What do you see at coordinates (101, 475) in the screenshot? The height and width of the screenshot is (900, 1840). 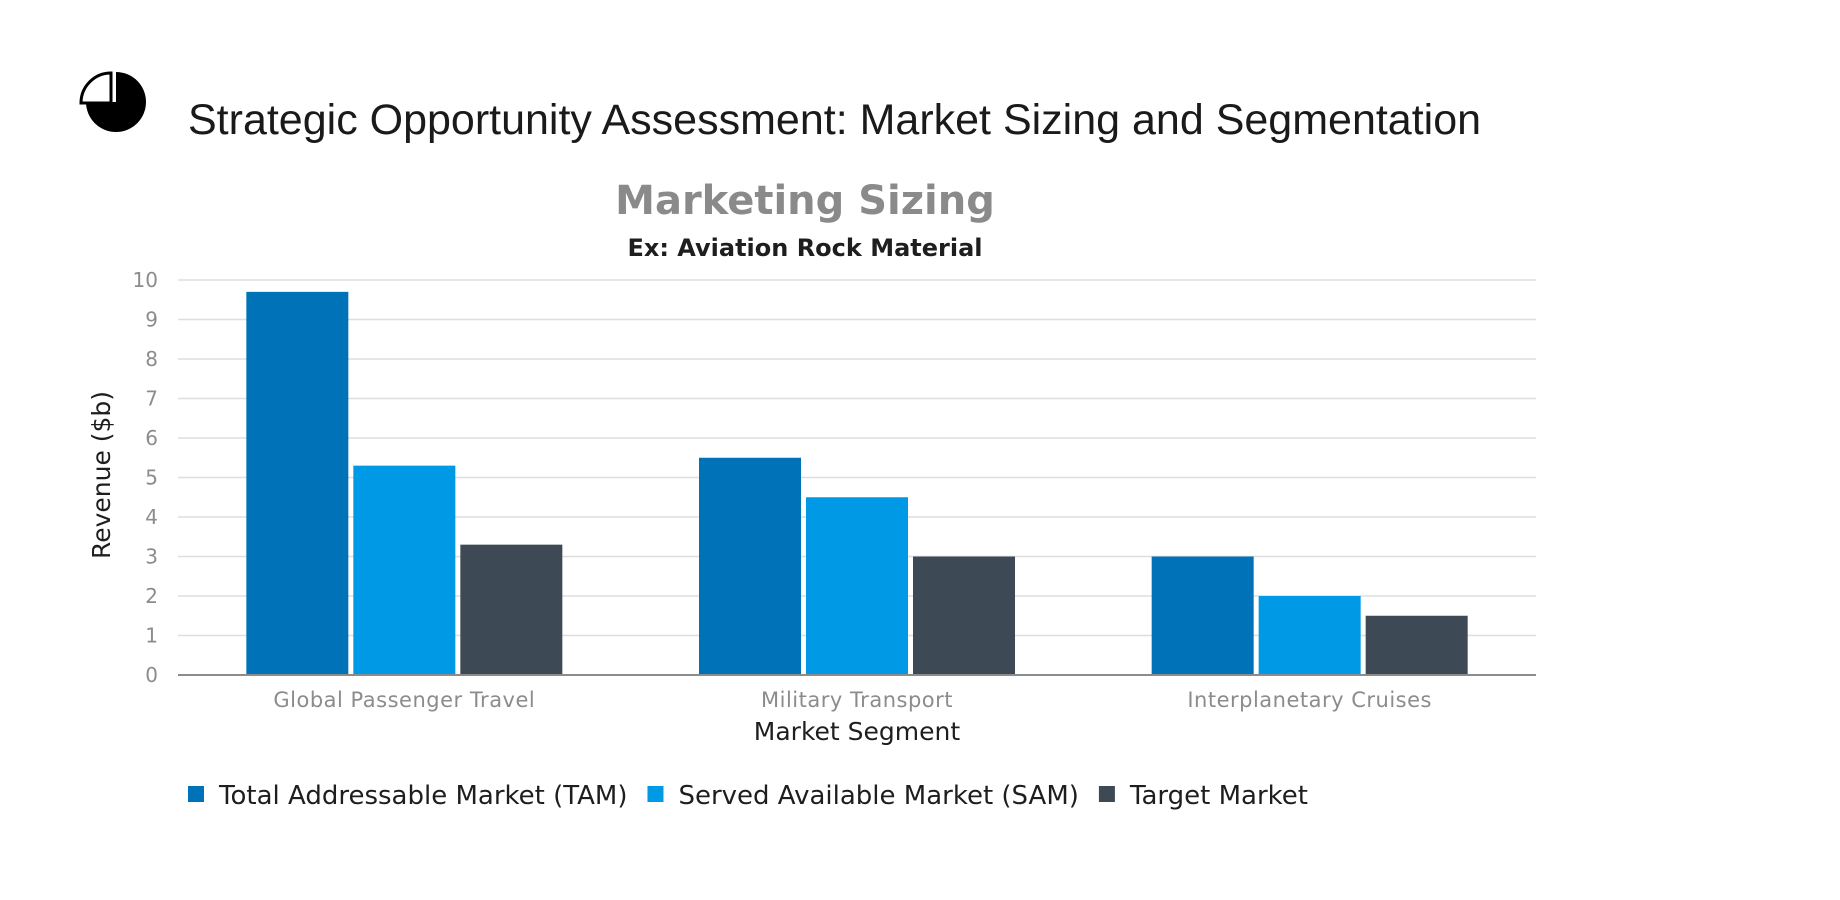 I see `y-axis-title: Revenue ($b)` at bounding box center [101, 475].